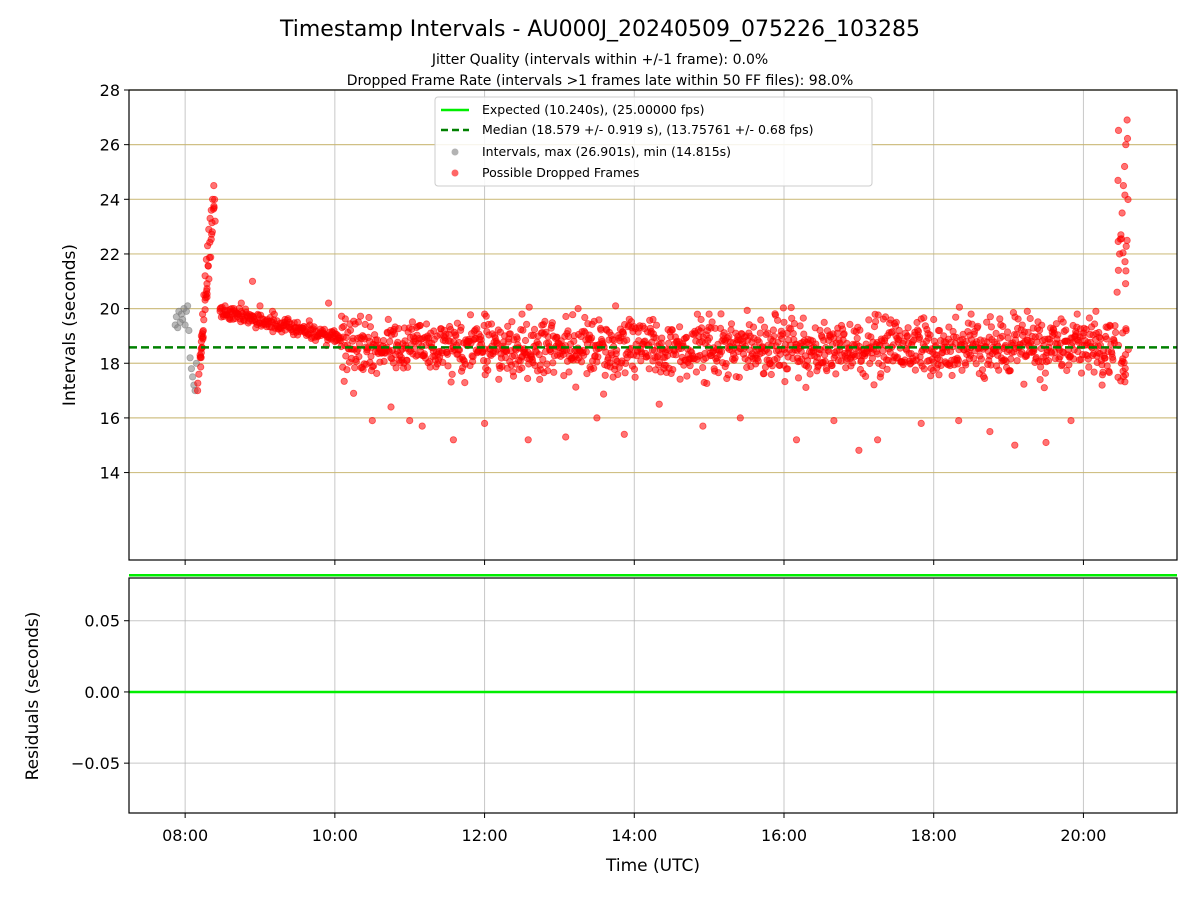 Image resolution: width=1200 pixels, height=900 pixels. Describe the element at coordinates (606, 151) in the screenshot. I see `legend-intervals-label: Intervals, max (26.901s), min (14.815s)` at that location.